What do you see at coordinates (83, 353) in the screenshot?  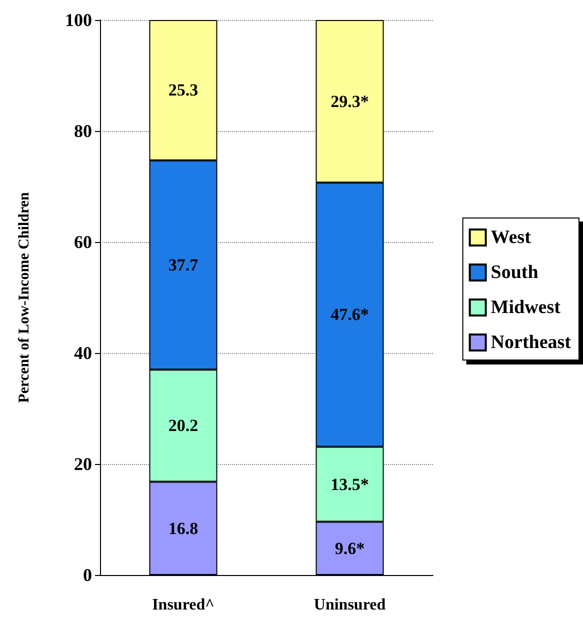 I see `y-tick-label: 40` at bounding box center [83, 353].